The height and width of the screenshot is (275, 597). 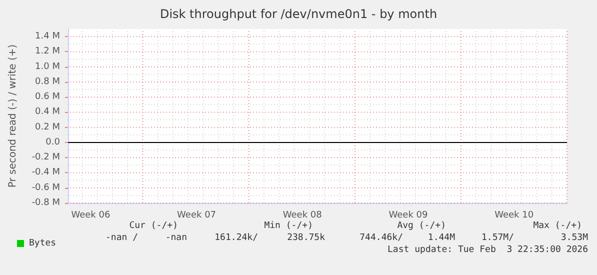 What do you see at coordinates (497, 238) in the screenshot?
I see `text: 1.57M/` at bounding box center [497, 238].